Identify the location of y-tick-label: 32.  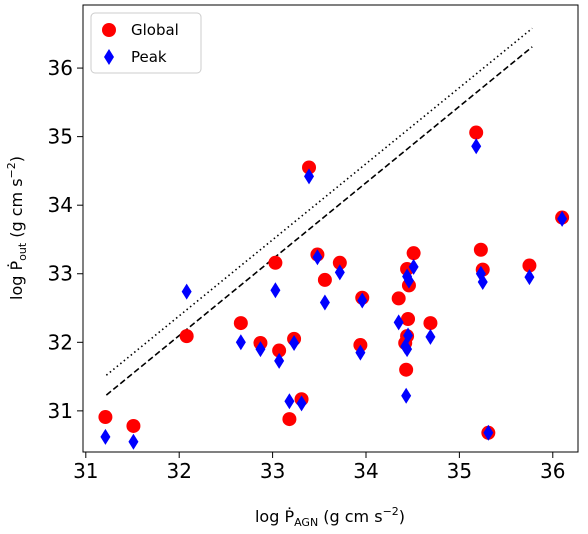
(60, 342).